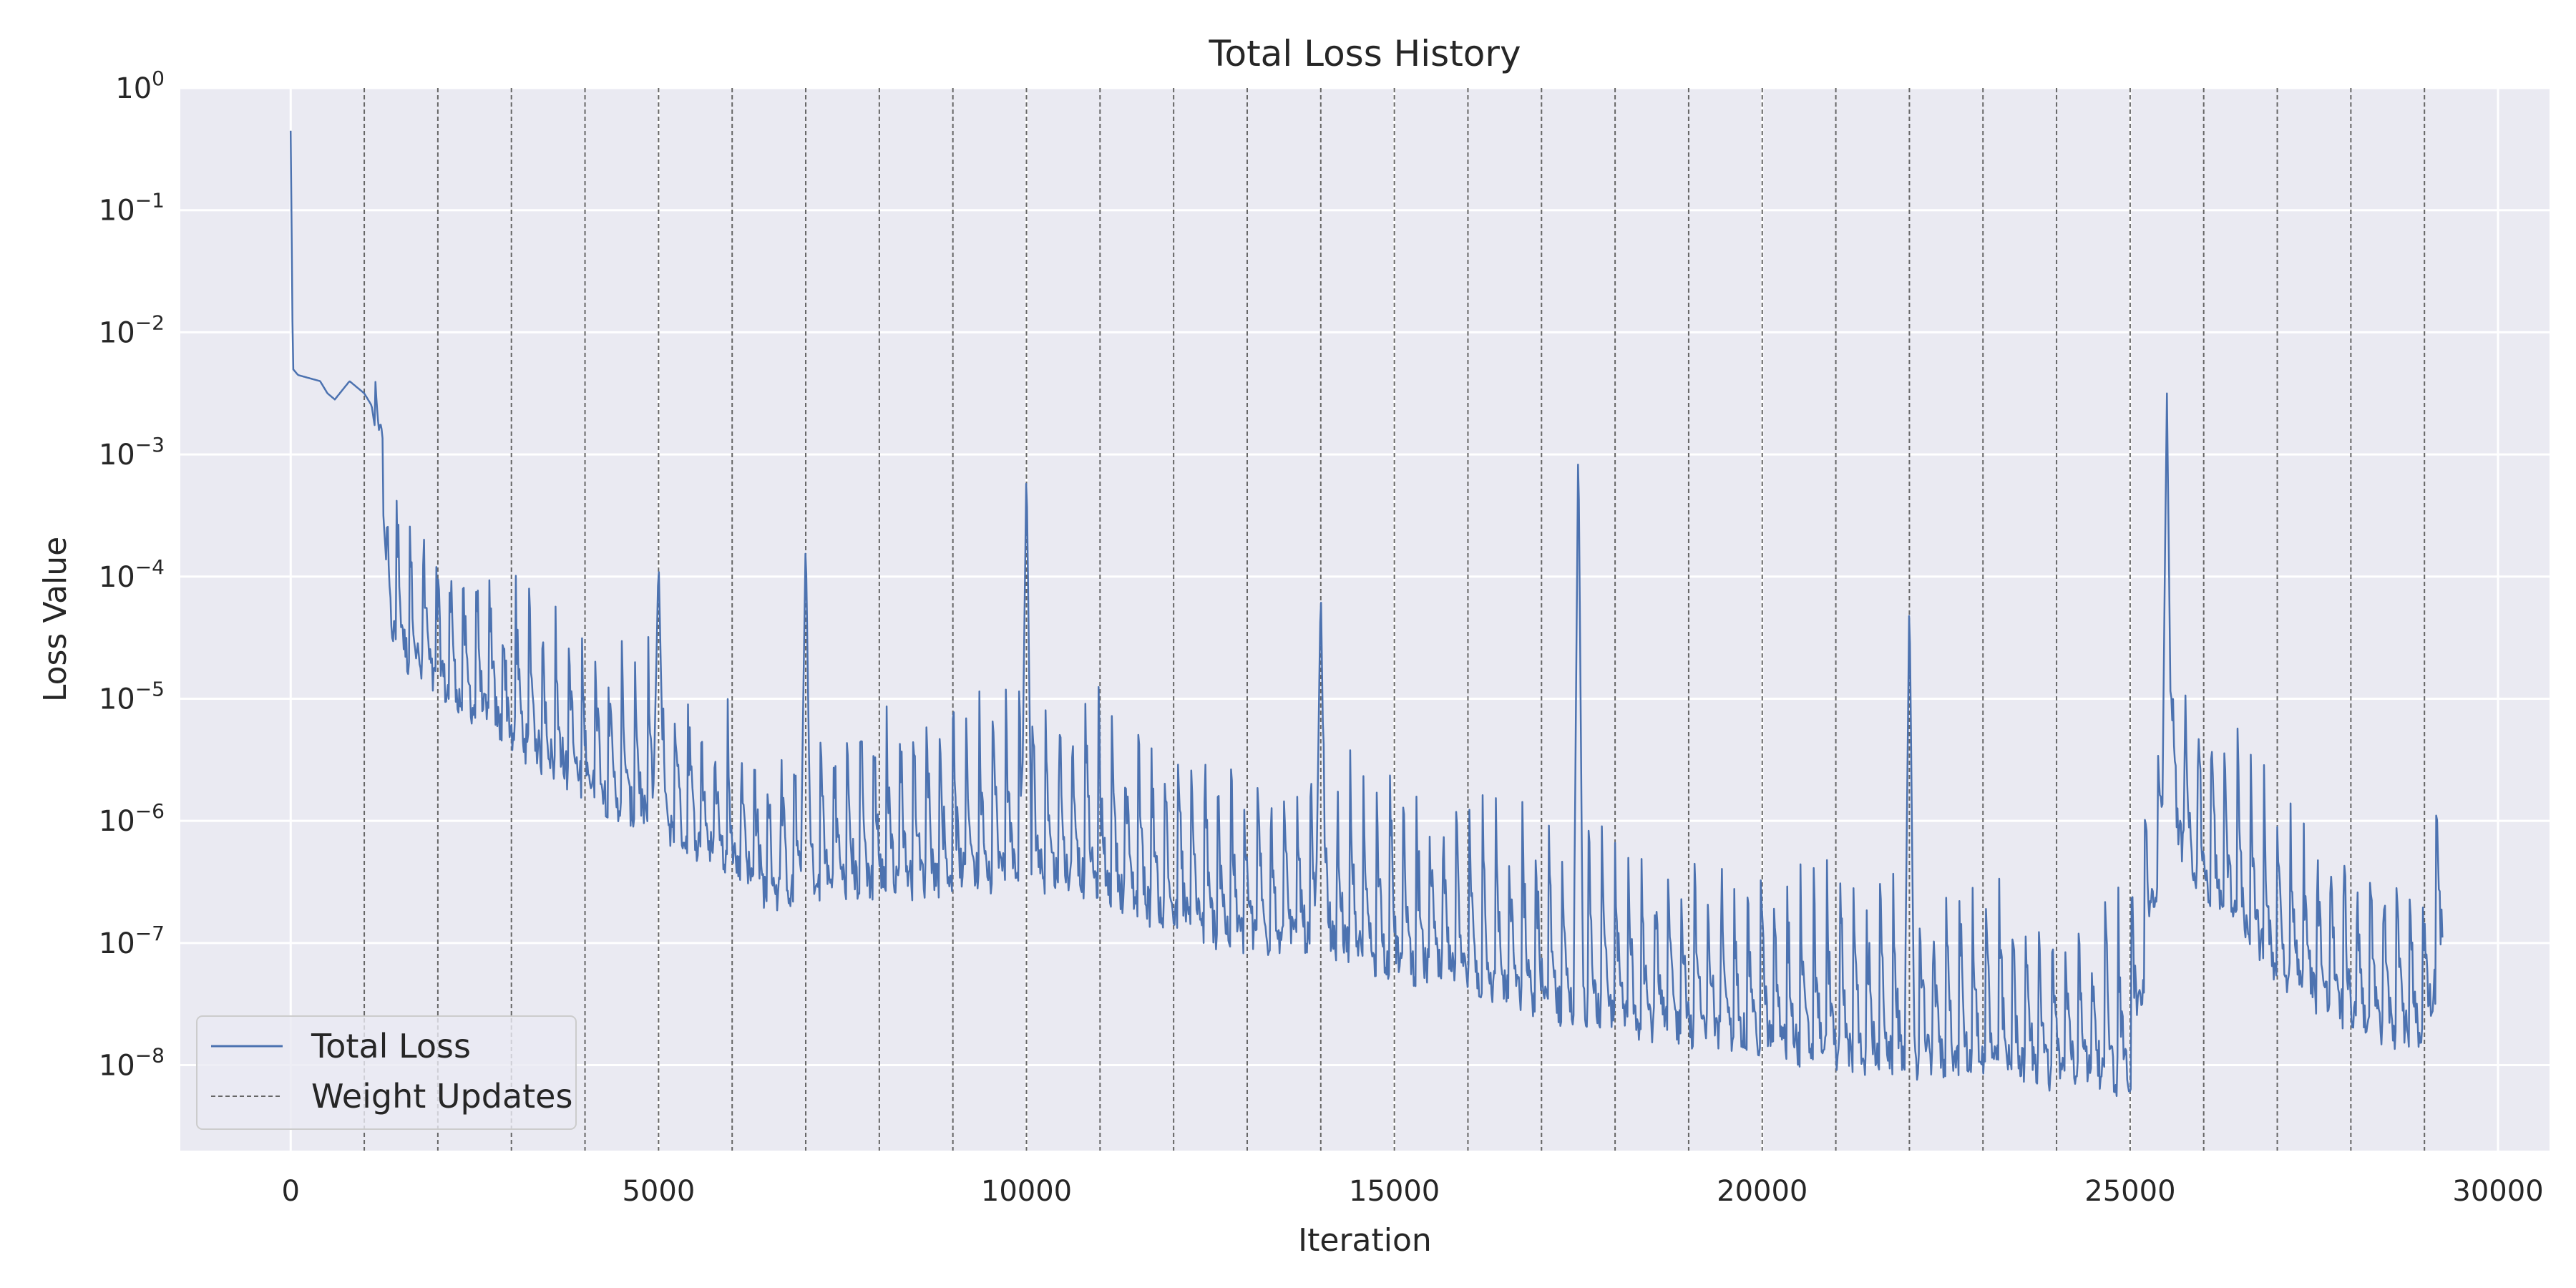 The width and height of the screenshot is (2576, 1288). Describe the element at coordinates (55, 619) in the screenshot. I see `y-axis-label: Loss Value` at that location.